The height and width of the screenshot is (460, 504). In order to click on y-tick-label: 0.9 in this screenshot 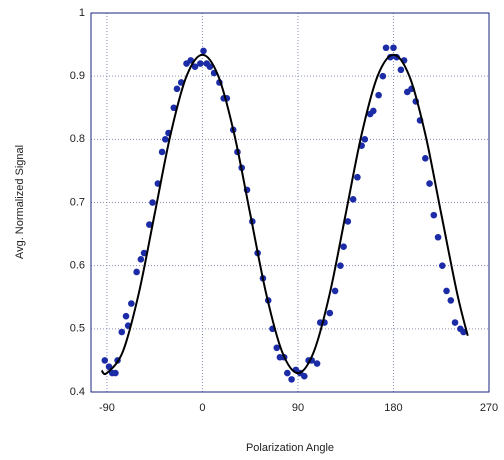, I will do `click(77, 76)`.